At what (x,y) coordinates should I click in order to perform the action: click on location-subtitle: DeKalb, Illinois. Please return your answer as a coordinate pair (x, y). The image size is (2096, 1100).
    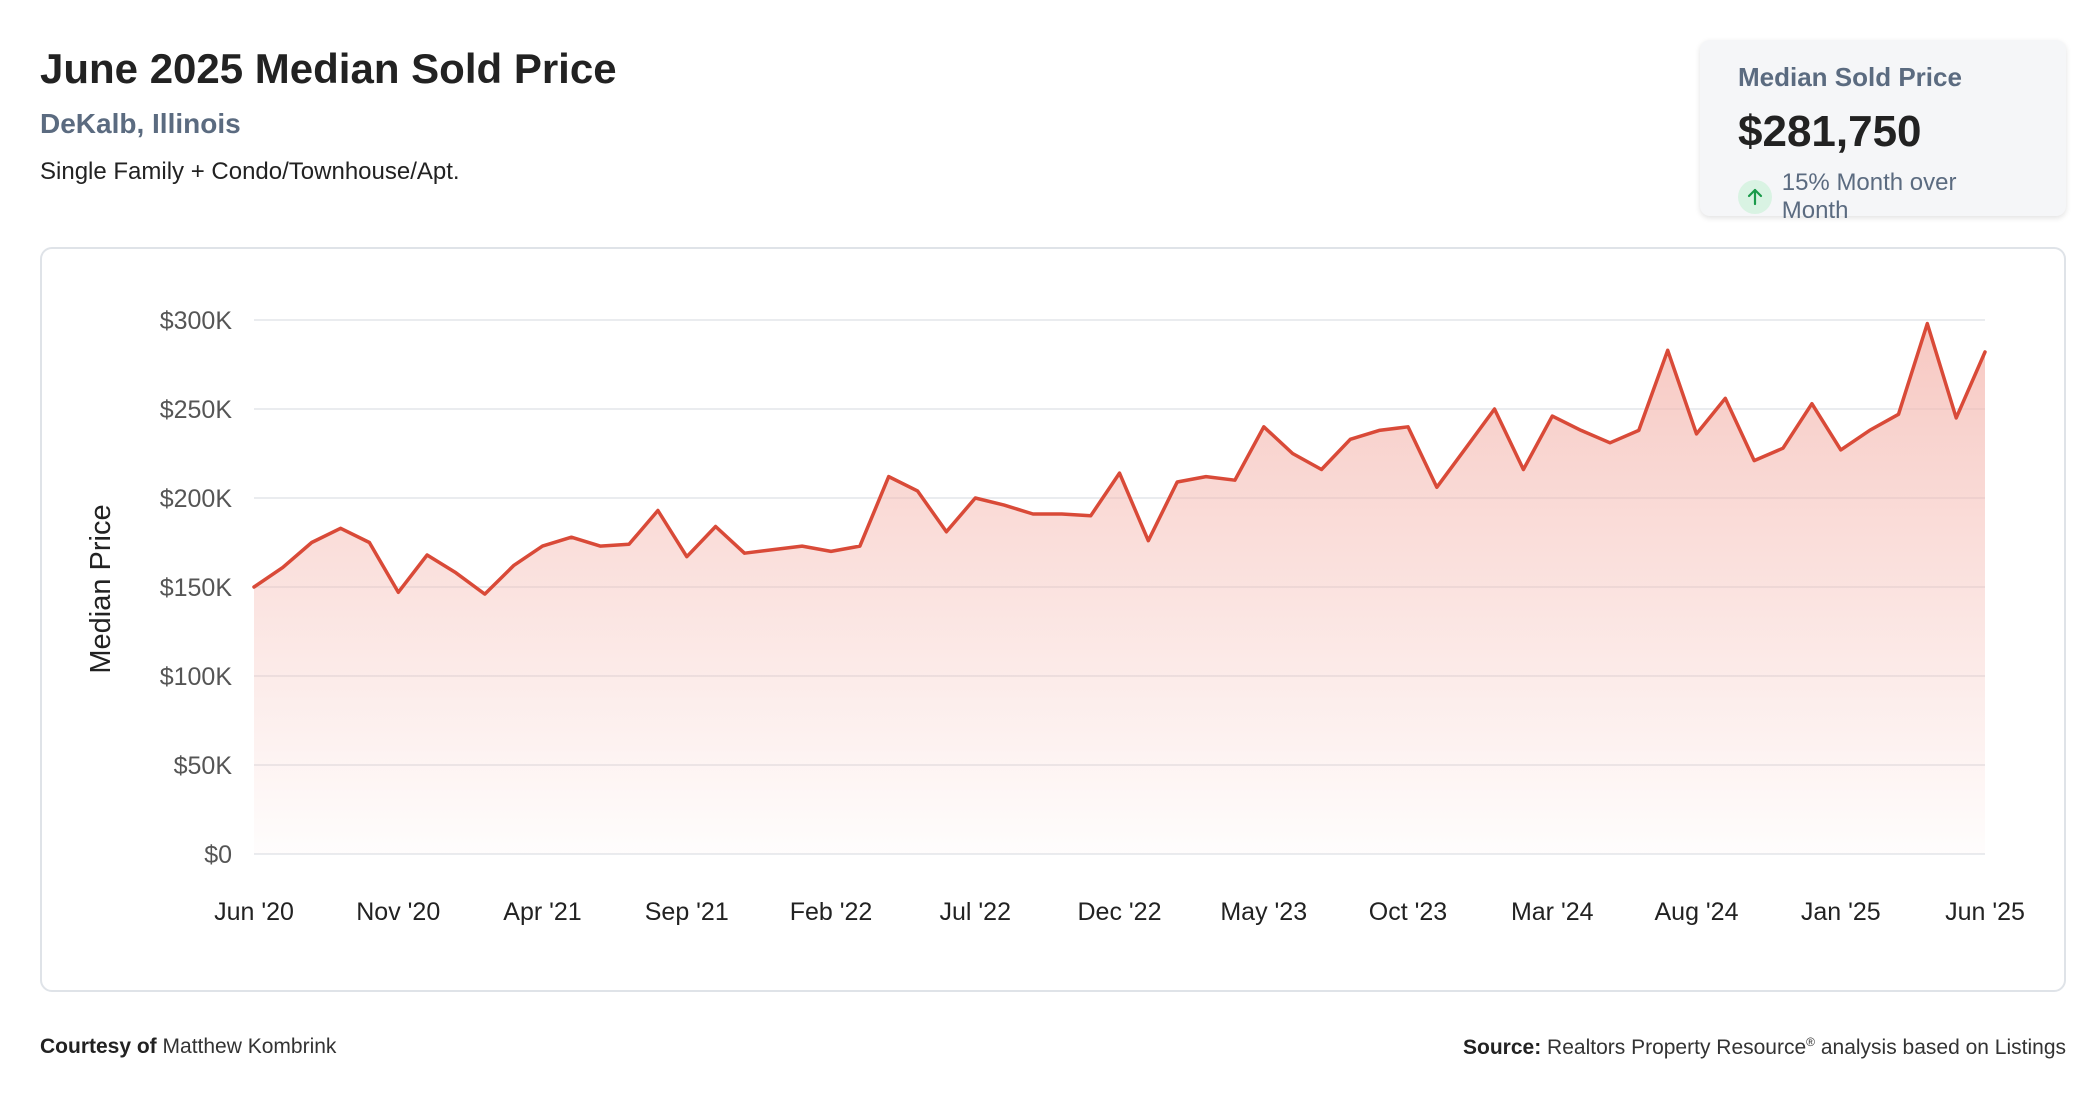
    Looking at the image, I should click on (140, 124).